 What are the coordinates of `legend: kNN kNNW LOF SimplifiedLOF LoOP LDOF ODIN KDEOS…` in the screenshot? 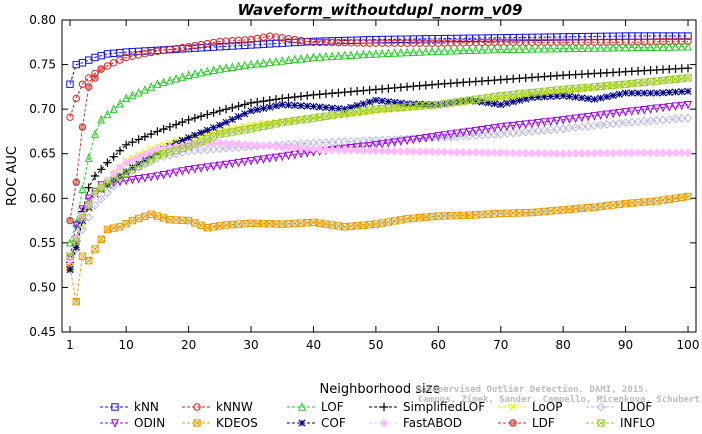 It's located at (377, 415).